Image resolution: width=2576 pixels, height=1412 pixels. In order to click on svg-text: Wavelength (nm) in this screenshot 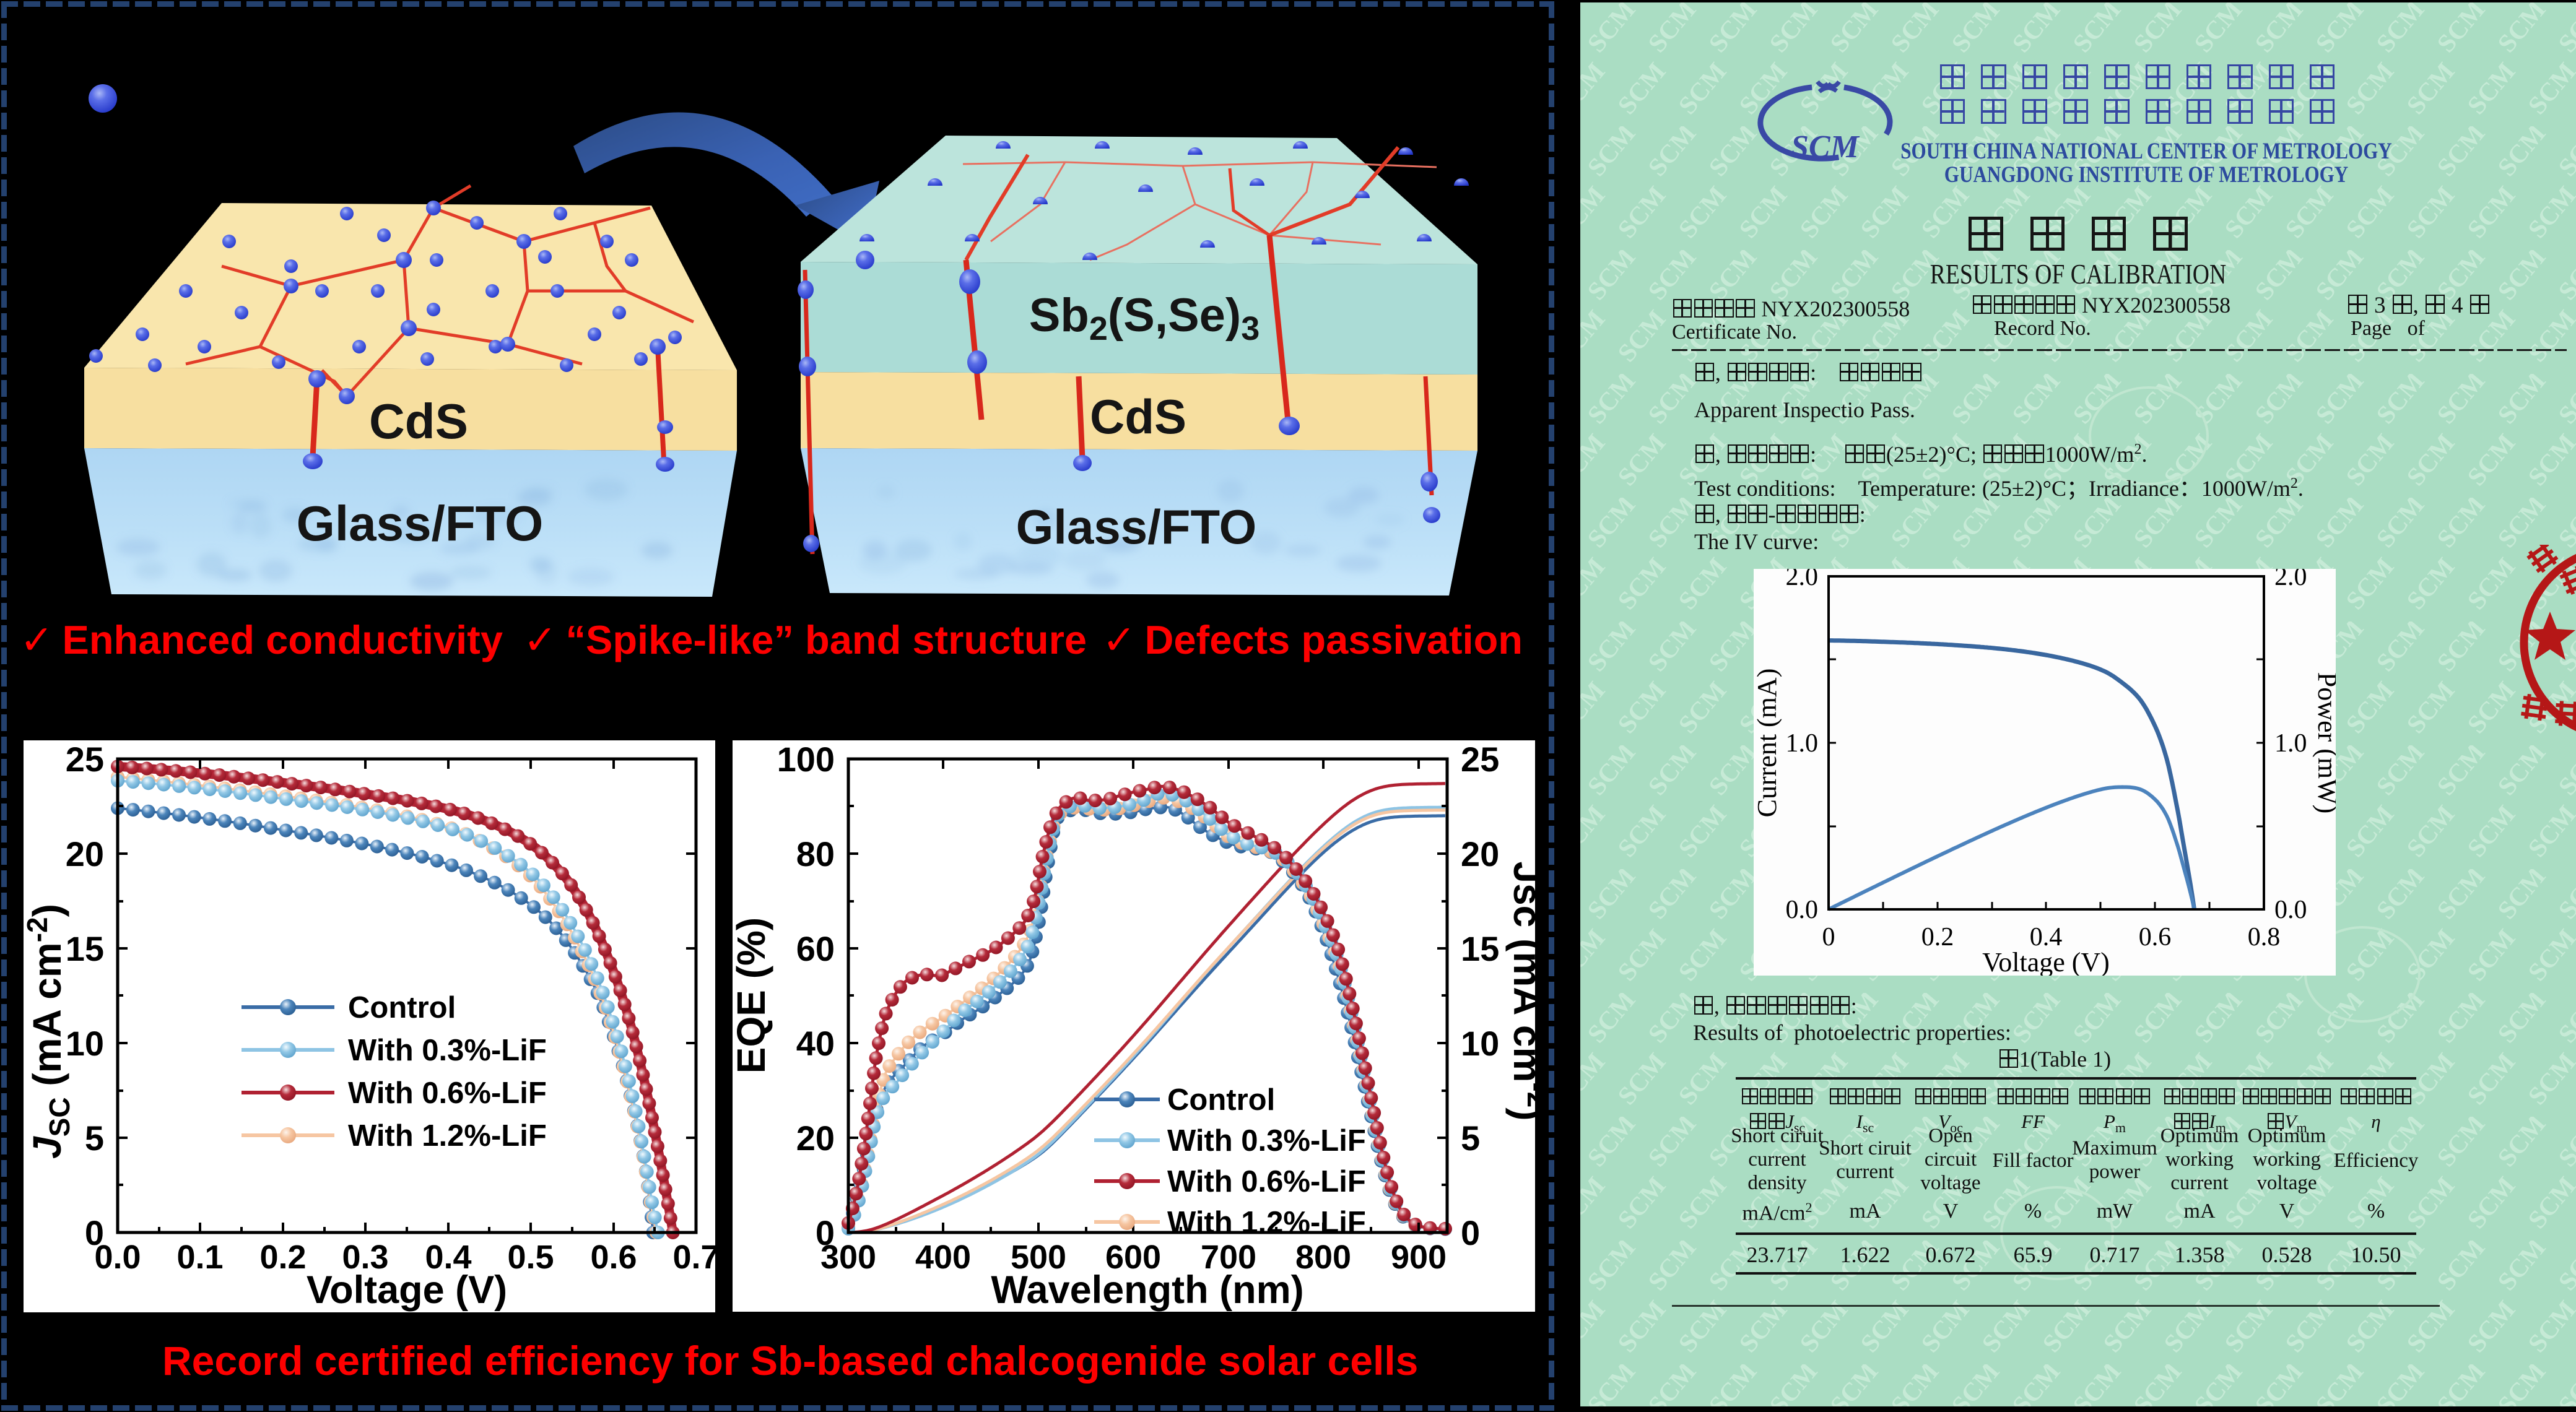, I will do `click(1147, 1290)`.